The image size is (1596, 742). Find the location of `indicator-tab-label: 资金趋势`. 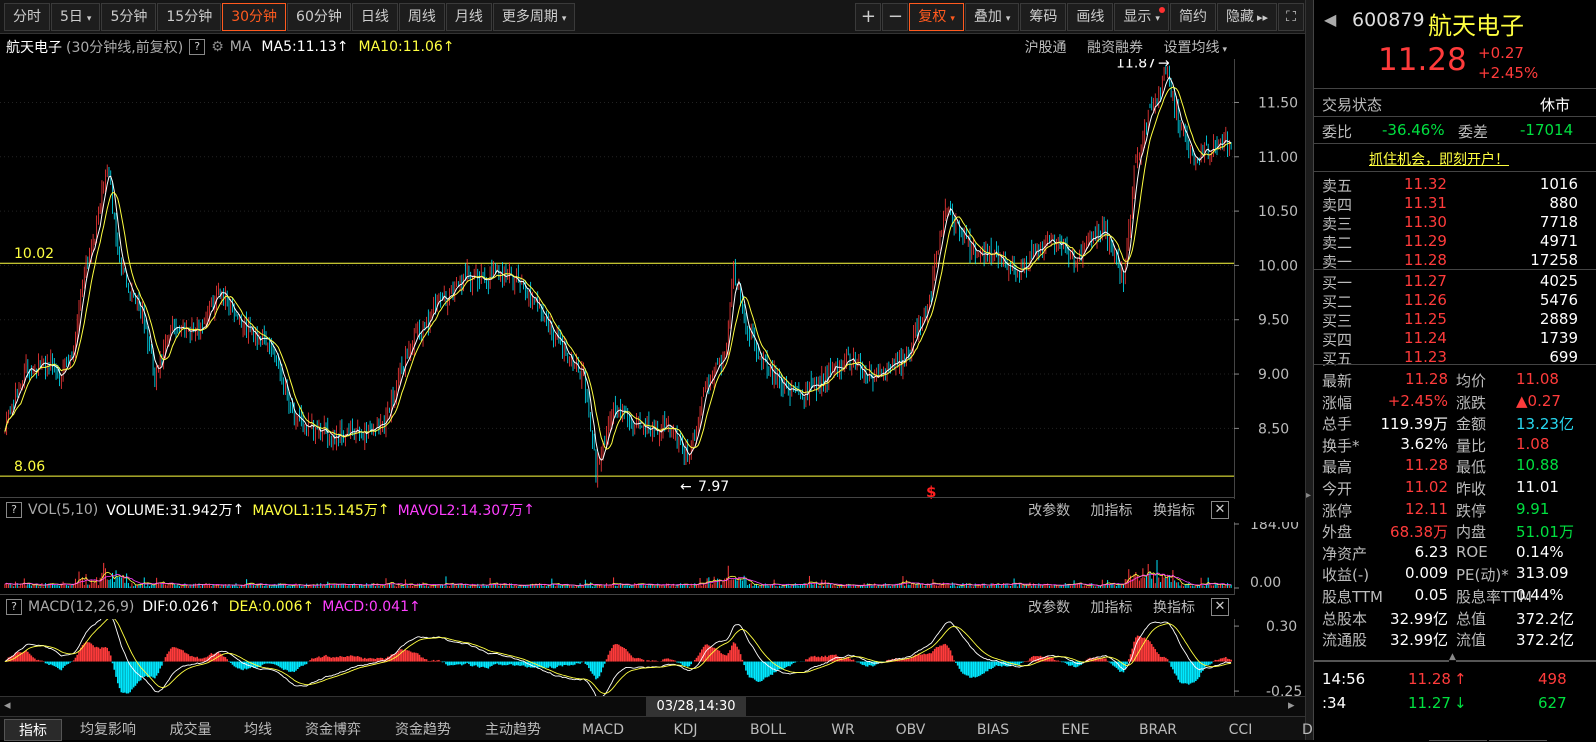

indicator-tab-label: 资金趋势 is located at coordinates (423, 730).